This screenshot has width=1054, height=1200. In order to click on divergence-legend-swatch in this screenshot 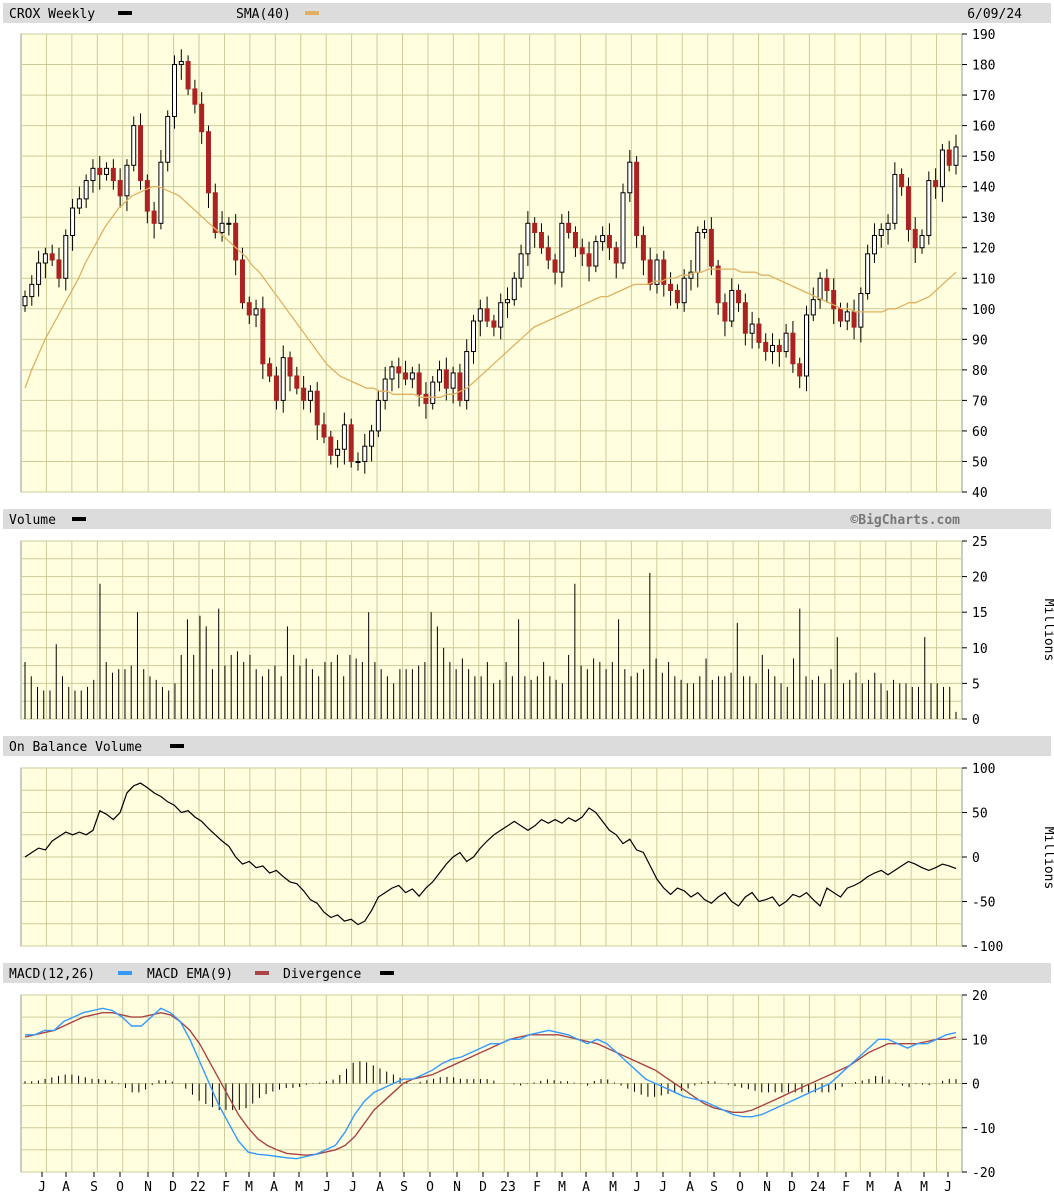, I will do `click(387, 973)`.